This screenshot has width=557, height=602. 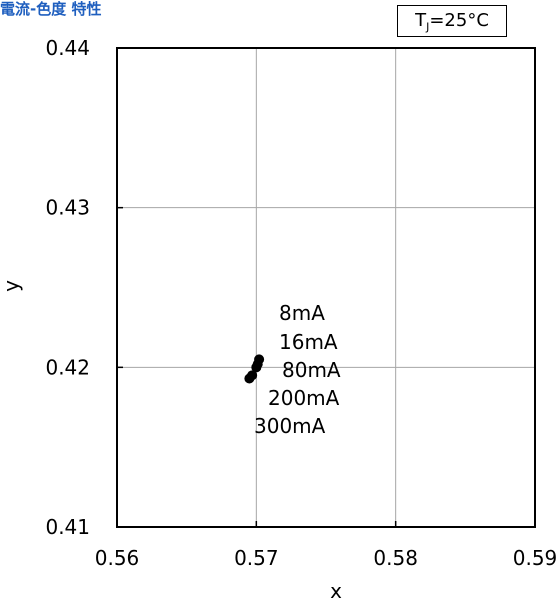 I want to click on condition-value: =25°C, so click(x=459, y=20).